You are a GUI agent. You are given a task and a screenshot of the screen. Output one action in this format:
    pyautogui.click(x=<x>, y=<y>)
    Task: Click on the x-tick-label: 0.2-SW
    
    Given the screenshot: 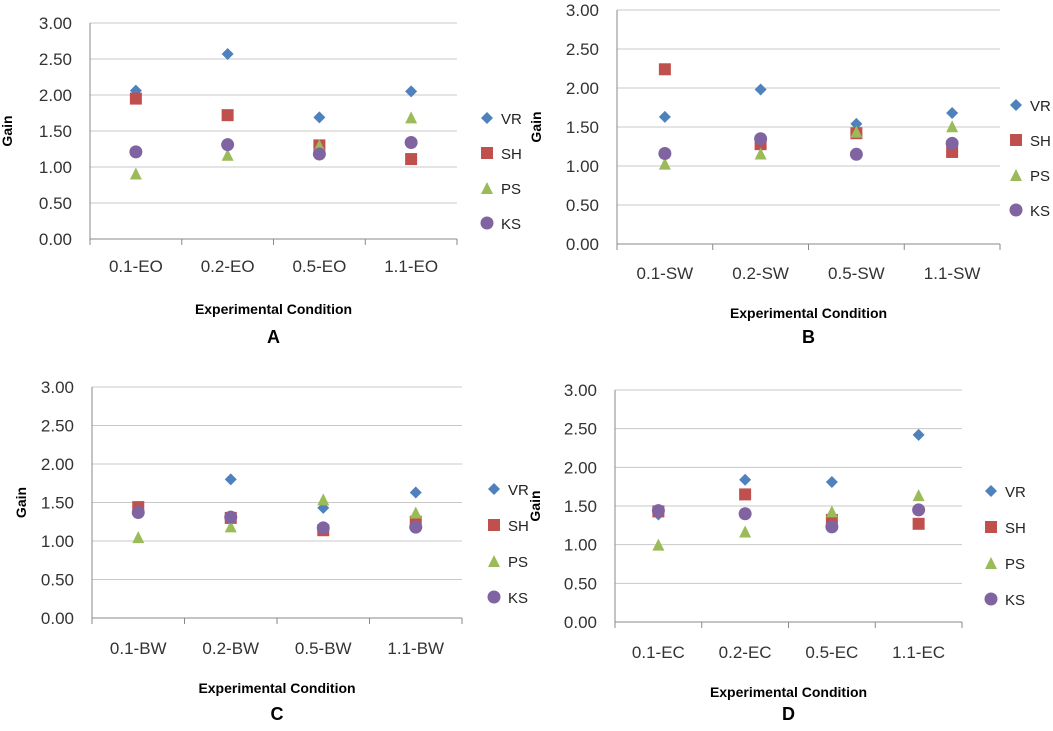 What is the action you would take?
    pyautogui.click(x=760, y=273)
    